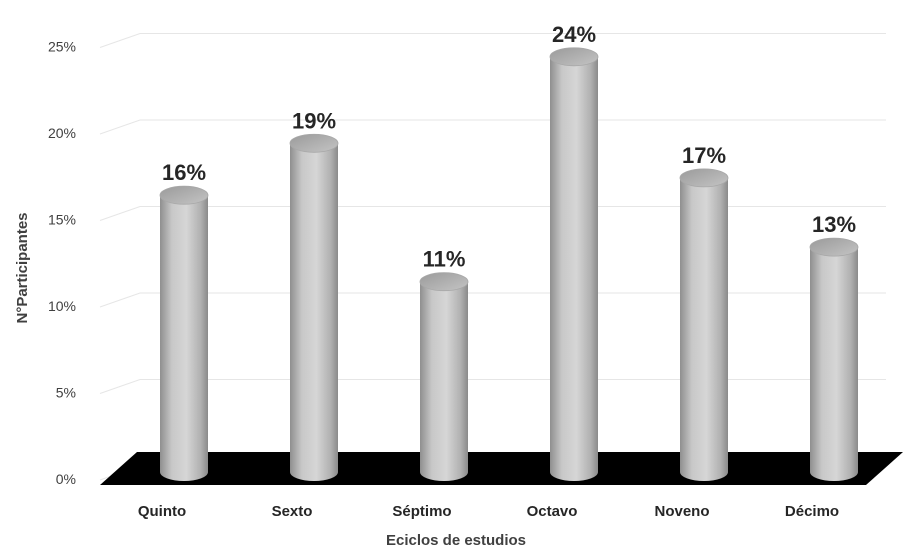 The height and width of the screenshot is (549, 907). I want to click on bar: 24%, so click(574, 252).